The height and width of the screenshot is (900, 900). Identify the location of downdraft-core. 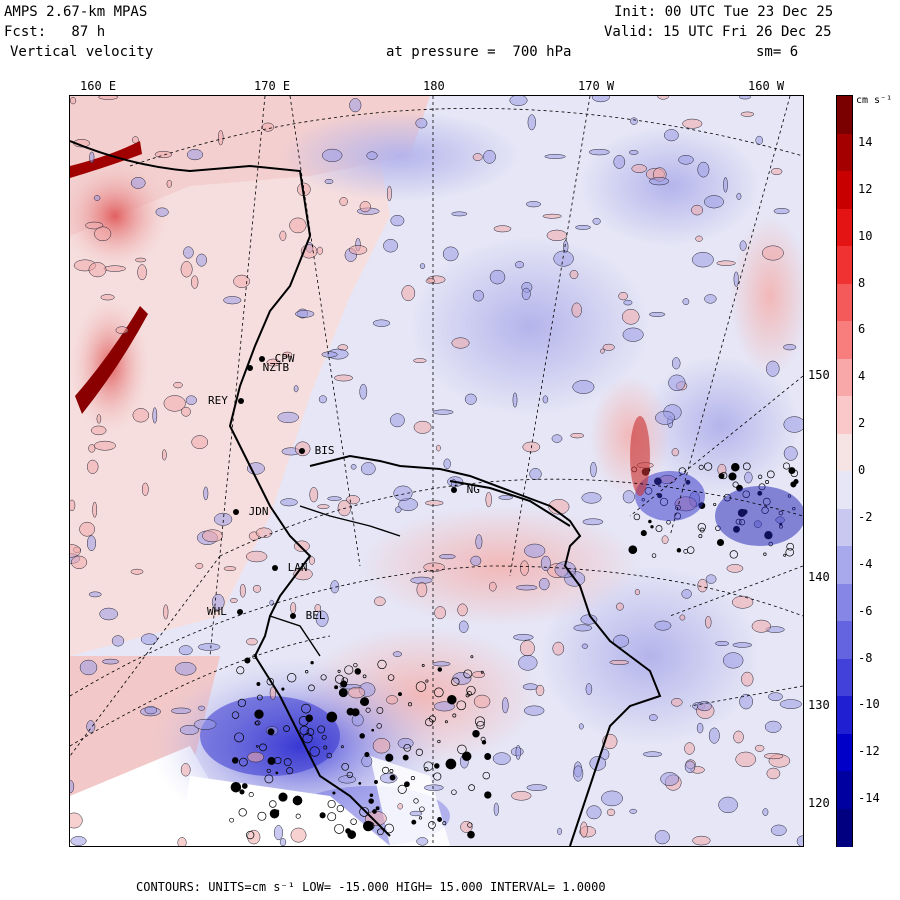
(270, 736).